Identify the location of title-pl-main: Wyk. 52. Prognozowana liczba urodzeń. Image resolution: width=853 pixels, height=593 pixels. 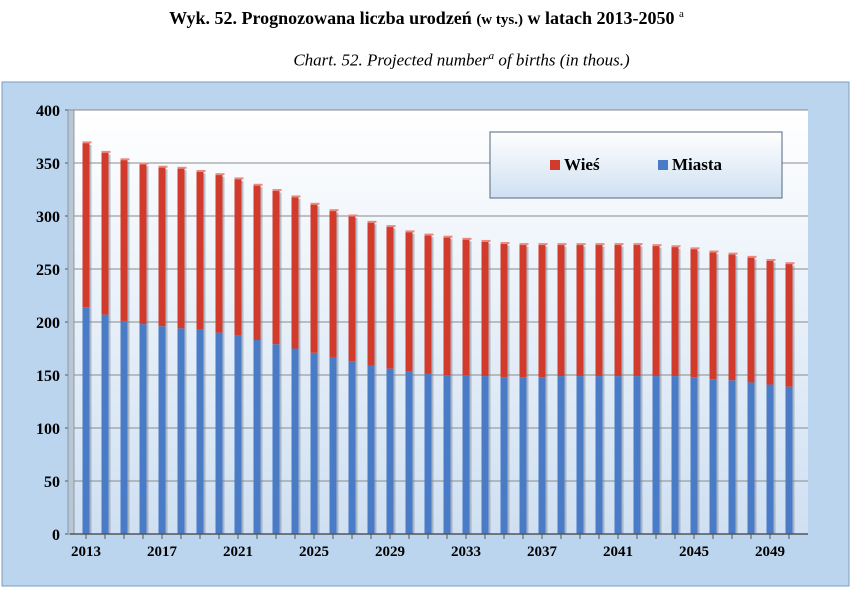
(320, 18).